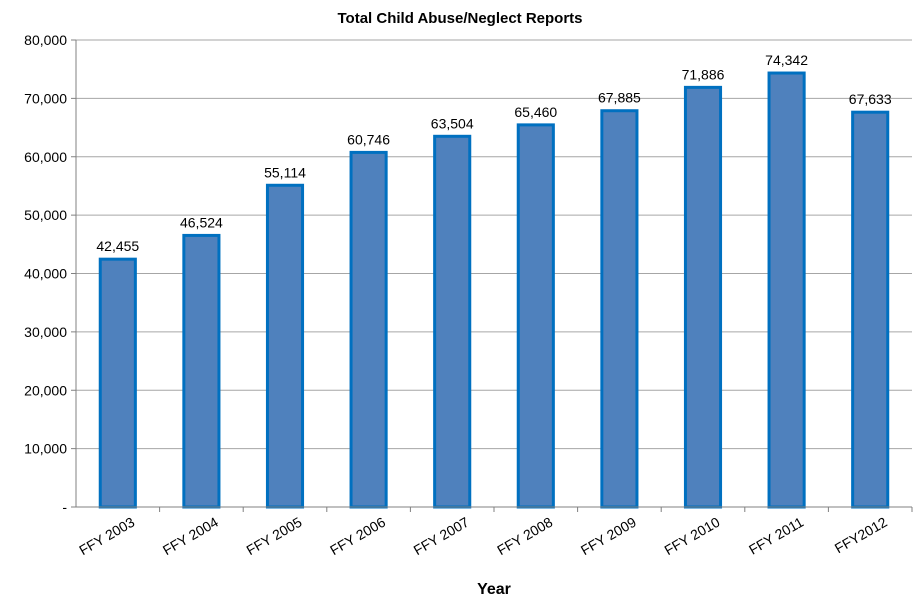 The width and height of the screenshot is (917, 603). Describe the element at coordinates (368, 139) in the screenshot. I see `data-label: 60,746` at that location.